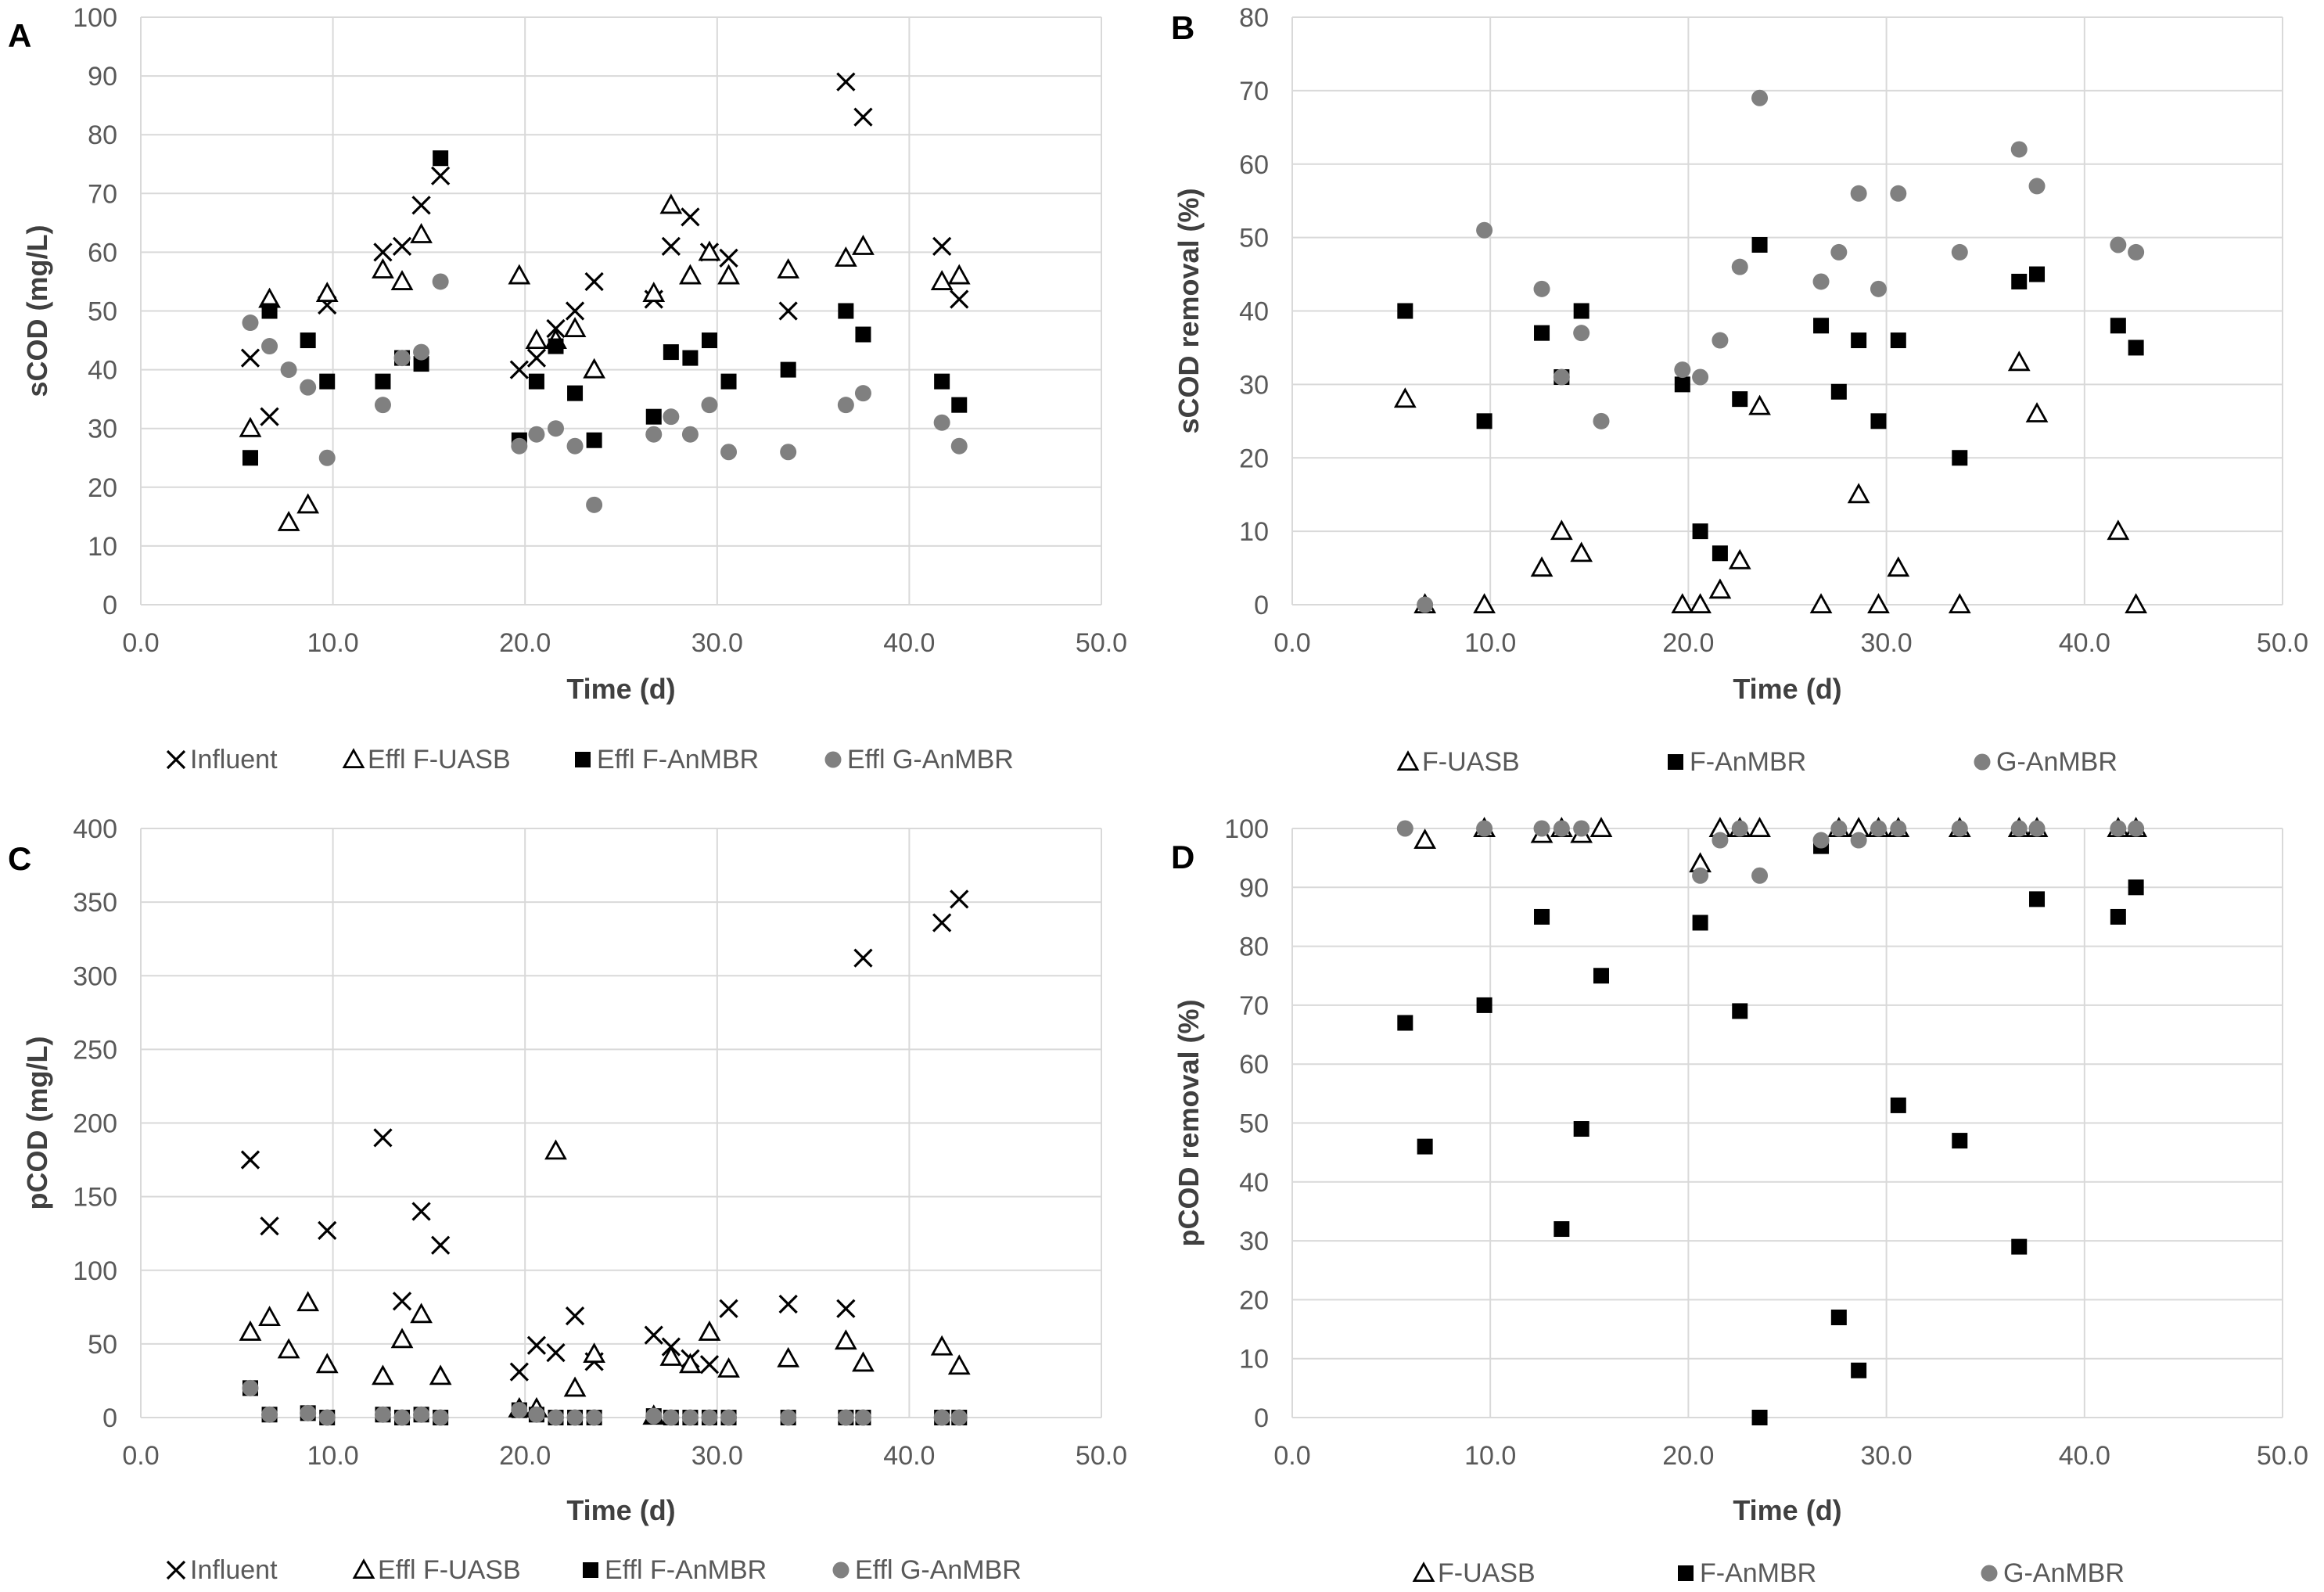 Image resolution: width=2324 pixels, height=1592 pixels. I want to click on y-tick-label: 250, so click(95, 1050).